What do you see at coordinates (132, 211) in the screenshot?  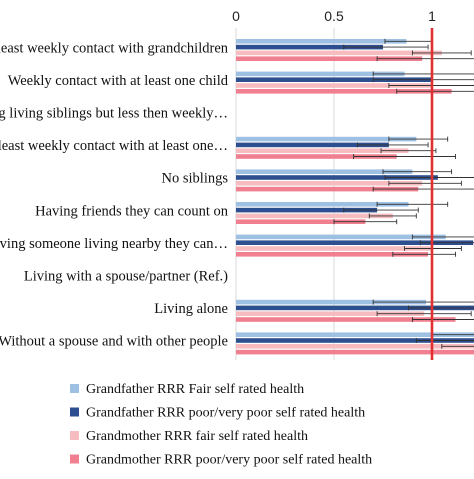 I see `category-label: Having friends they can count on` at bounding box center [132, 211].